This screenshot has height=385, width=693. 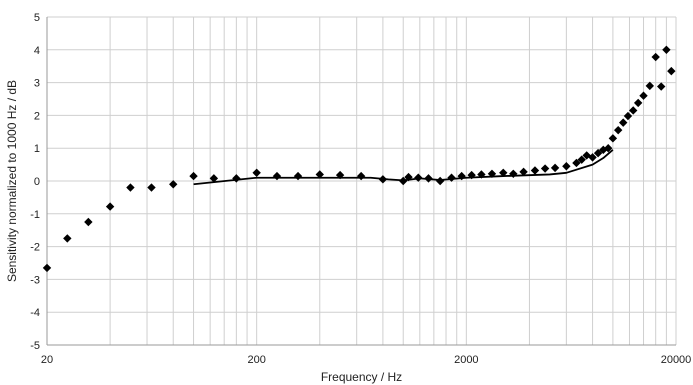 I want to click on y-tick-label: -1, so click(x=35, y=215).